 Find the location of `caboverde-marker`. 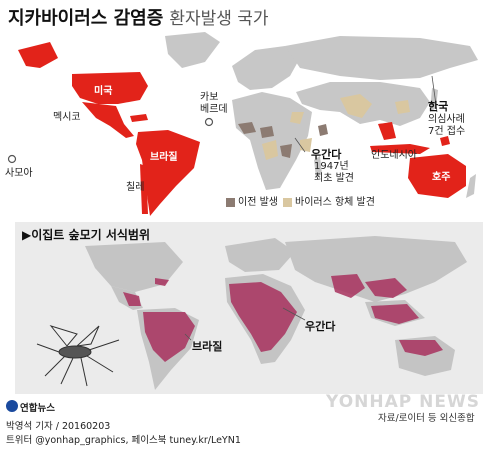

caboverde-marker is located at coordinates (209, 122).